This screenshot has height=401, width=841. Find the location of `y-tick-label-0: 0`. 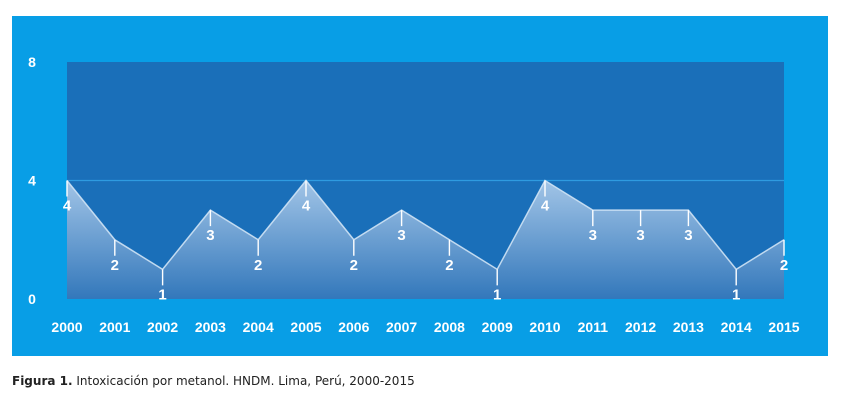

y-tick-label-0: 0 is located at coordinates (32, 299).